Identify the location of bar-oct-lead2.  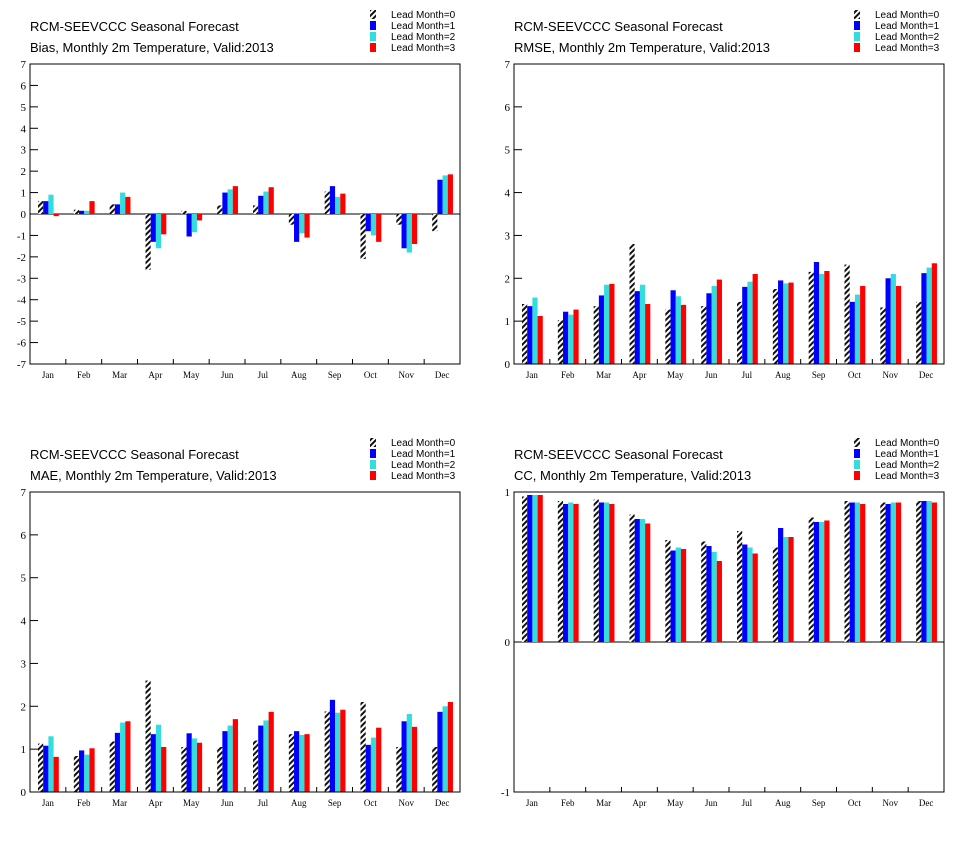
(857, 329).